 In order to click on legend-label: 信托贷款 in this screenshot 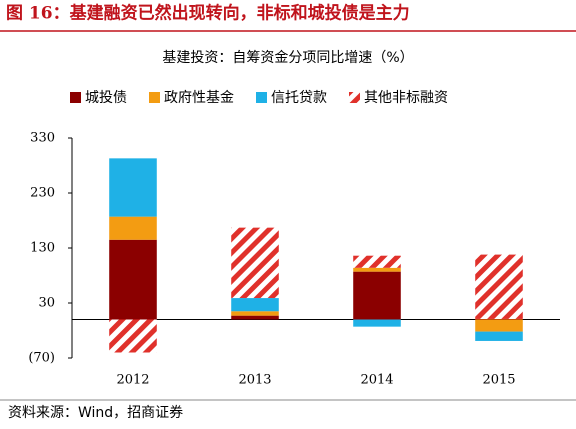, I will do `click(299, 98)`.